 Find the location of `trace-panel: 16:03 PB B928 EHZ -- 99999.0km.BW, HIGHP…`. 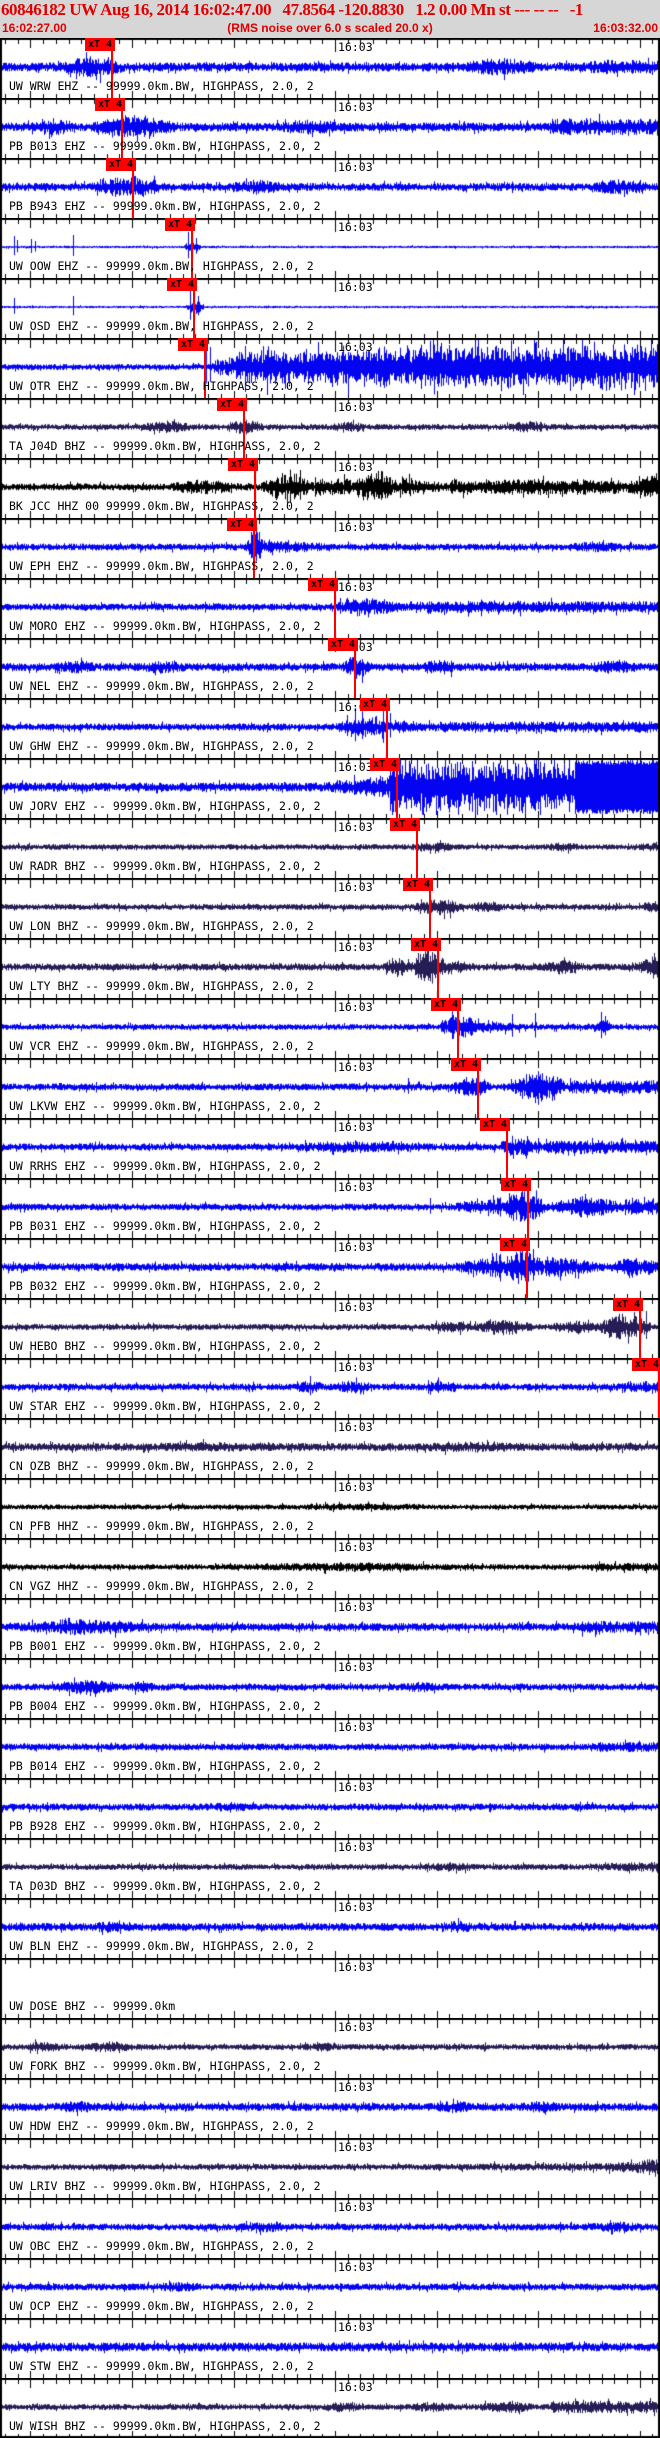

trace-panel: 16:03 PB B928 EHZ -- 99999.0km.BW, HIGHP… is located at coordinates (330, 1808).